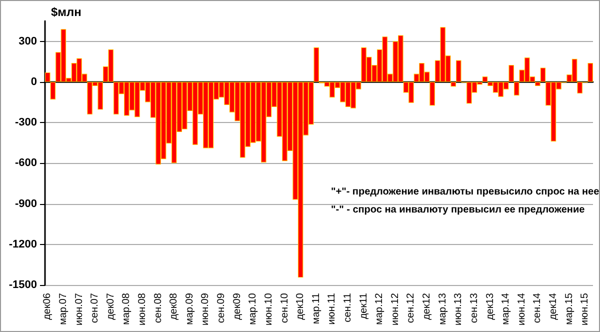  I want to click on x-tick-label: мар.09, so click(190, 308).